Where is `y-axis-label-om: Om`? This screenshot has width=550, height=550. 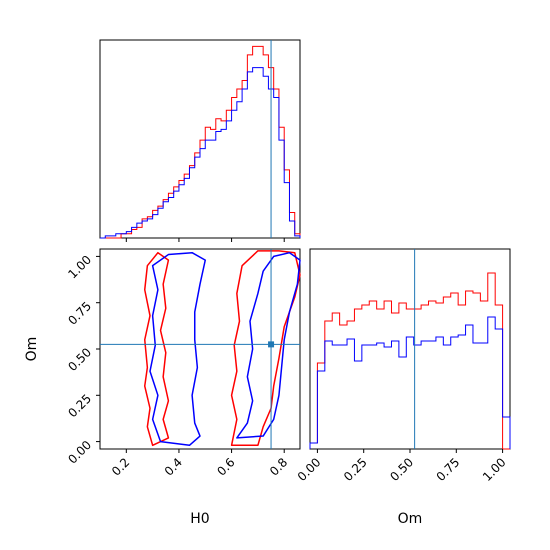 y-axis-label-om: Om is located at coordinates (32, 349).